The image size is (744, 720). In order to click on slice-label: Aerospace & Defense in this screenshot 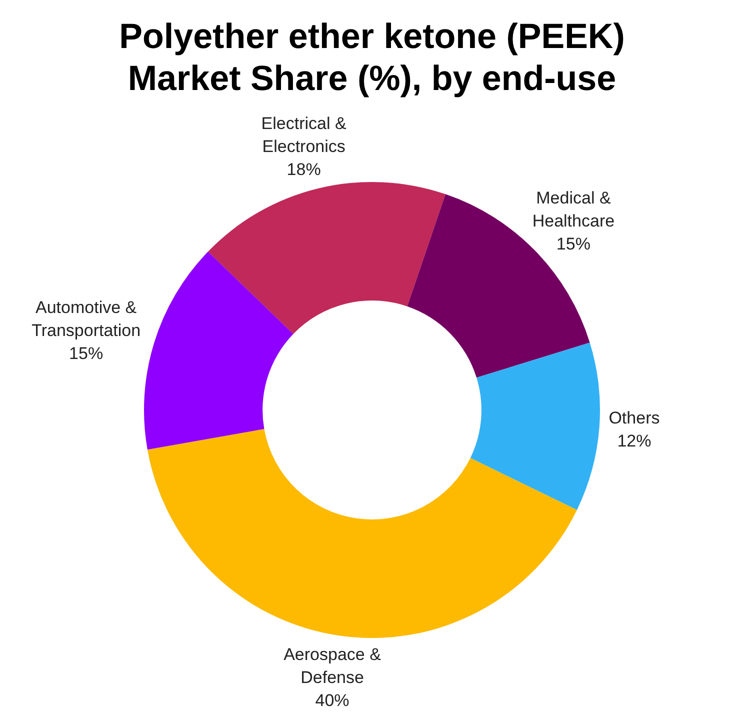, I will do `click(333, 665)`.